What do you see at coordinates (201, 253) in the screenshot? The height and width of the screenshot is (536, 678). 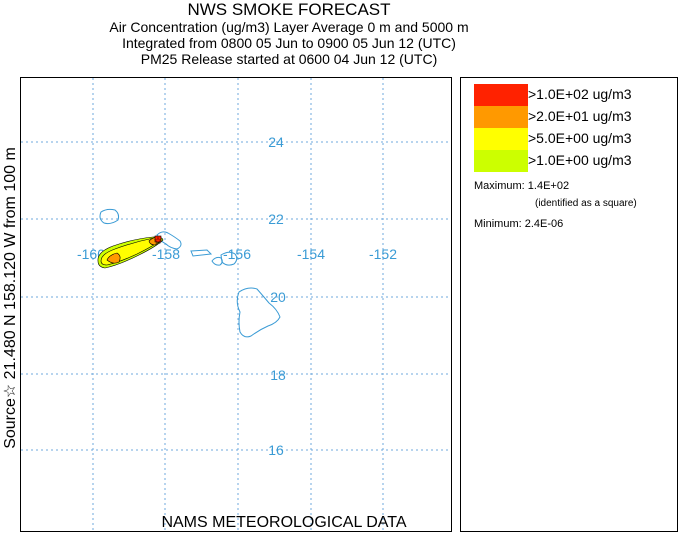 I see `island-molokai` at bounding box center [201, 253].